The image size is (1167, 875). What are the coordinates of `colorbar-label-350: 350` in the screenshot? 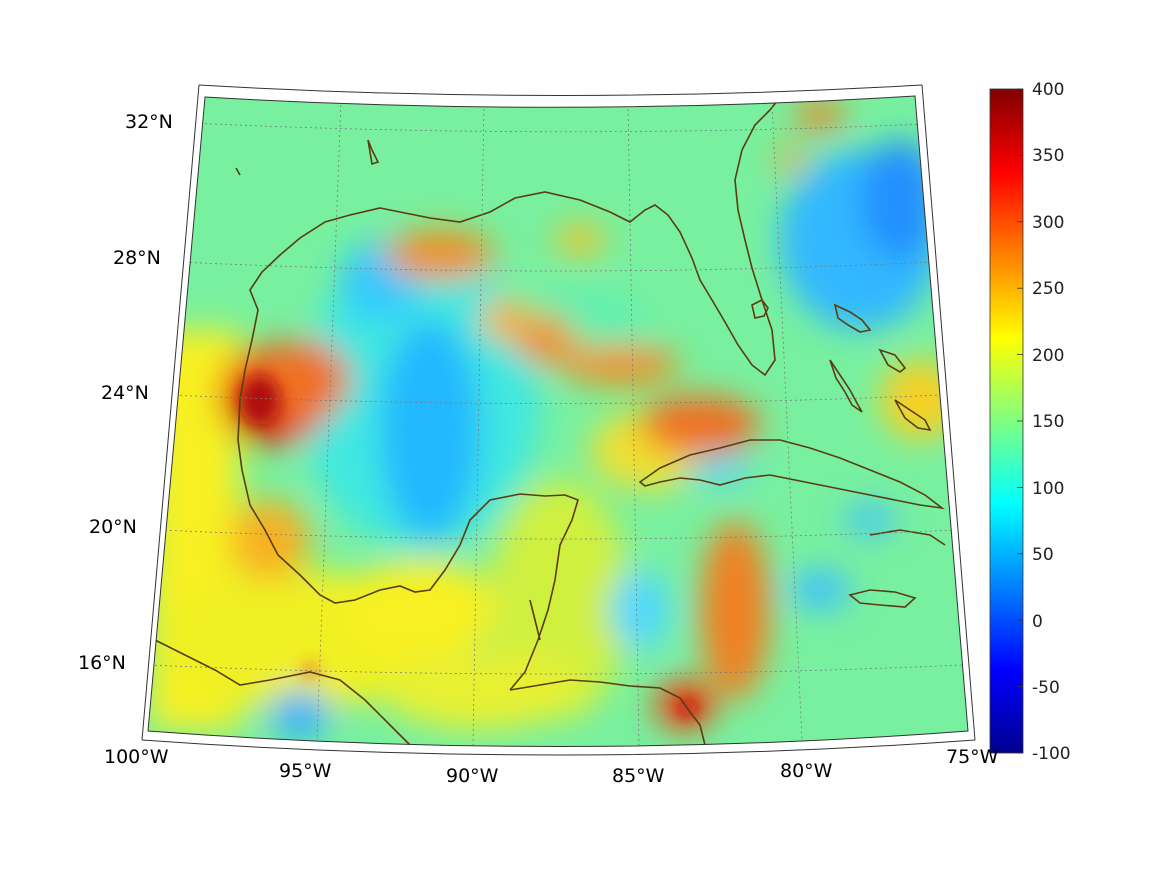 It's located at (1048, 156).